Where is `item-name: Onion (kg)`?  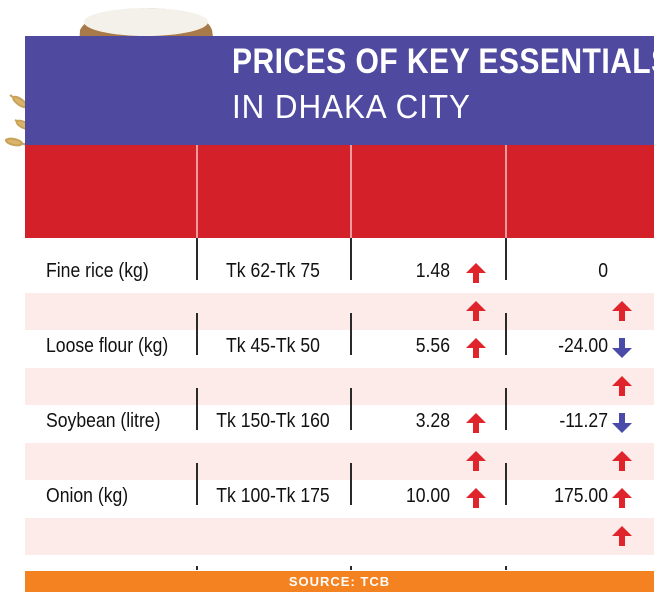 item-name: Onion (kg) is located at coordinates (87, 496).